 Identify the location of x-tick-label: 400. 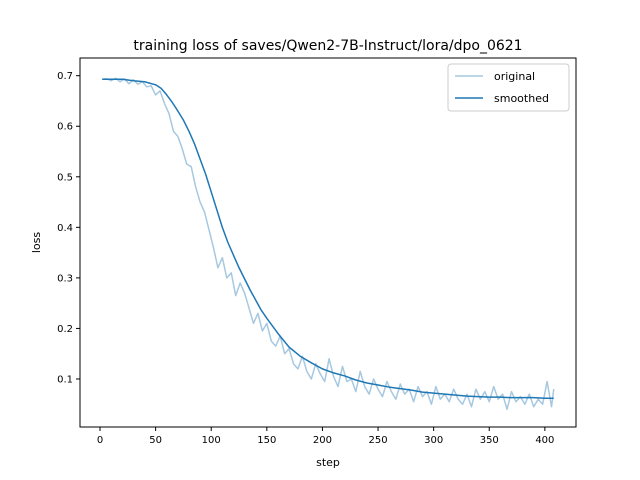
(544, 440).